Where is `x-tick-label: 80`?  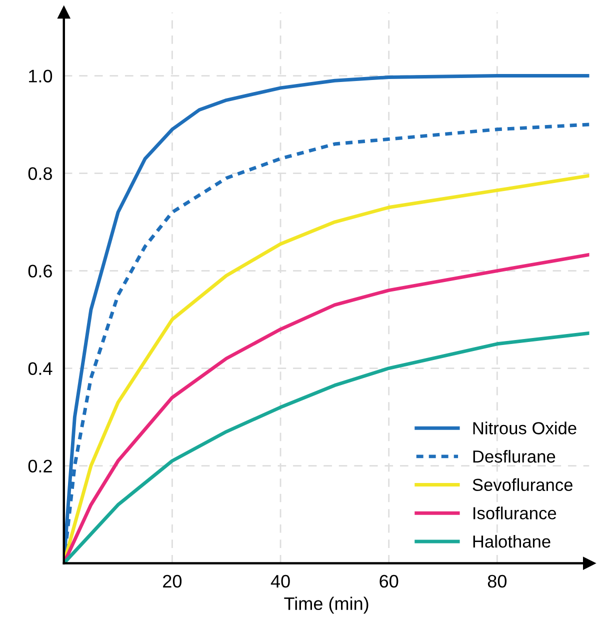 x-tick-label: 80 is located at coordinates (497, 581).